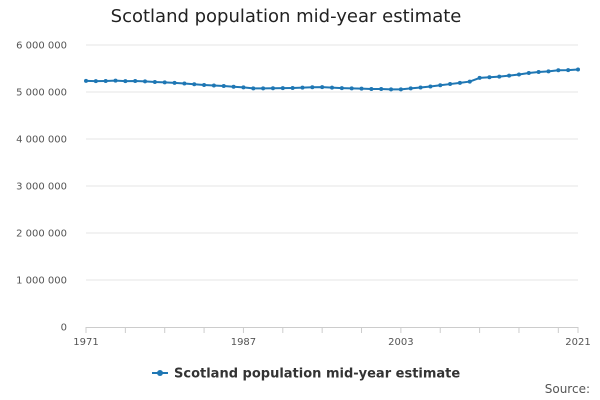 This screenshot has width=600, height=400. I want to click on x-tick-label: 1971, so click(85, 342).